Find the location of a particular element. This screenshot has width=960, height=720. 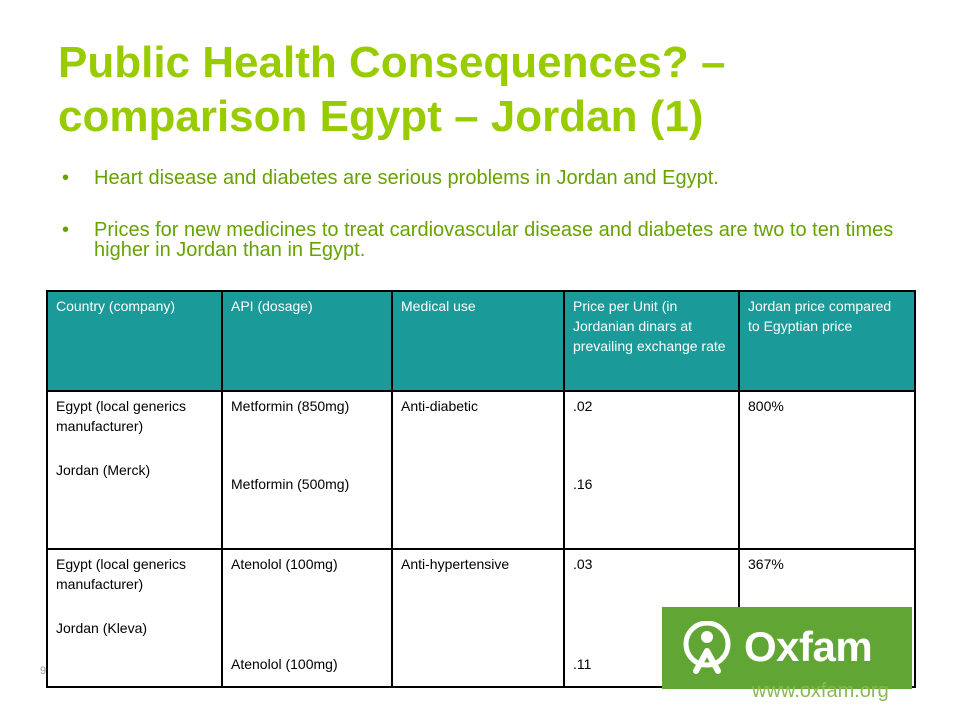

api-jordan: Metformin (500mg) is located at coordinates (290, 484).